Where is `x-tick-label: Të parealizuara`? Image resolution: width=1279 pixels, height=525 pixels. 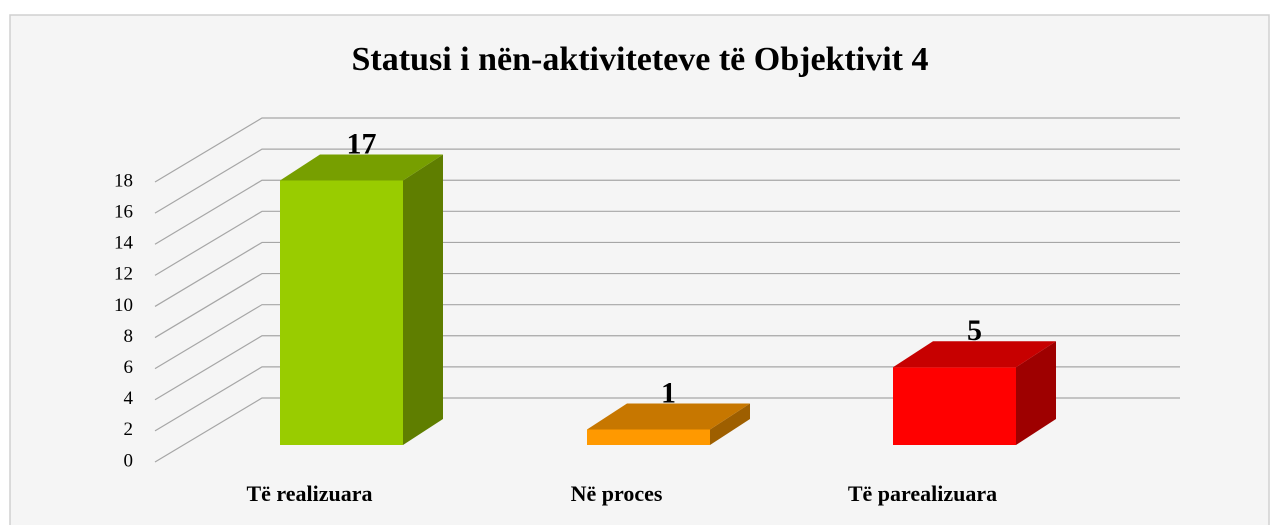
x-tick-label: Të parealizuara is located at coordinates (922, 493).